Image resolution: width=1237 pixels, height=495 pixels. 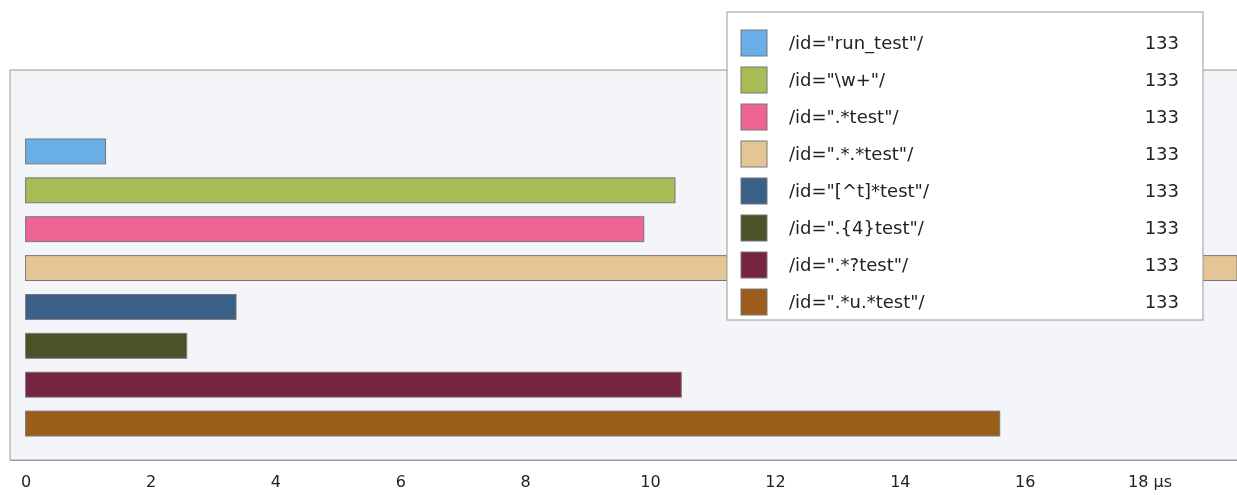 I want to click on legend-label: /id="[^t]*test"/, so click(x=859, y=190).